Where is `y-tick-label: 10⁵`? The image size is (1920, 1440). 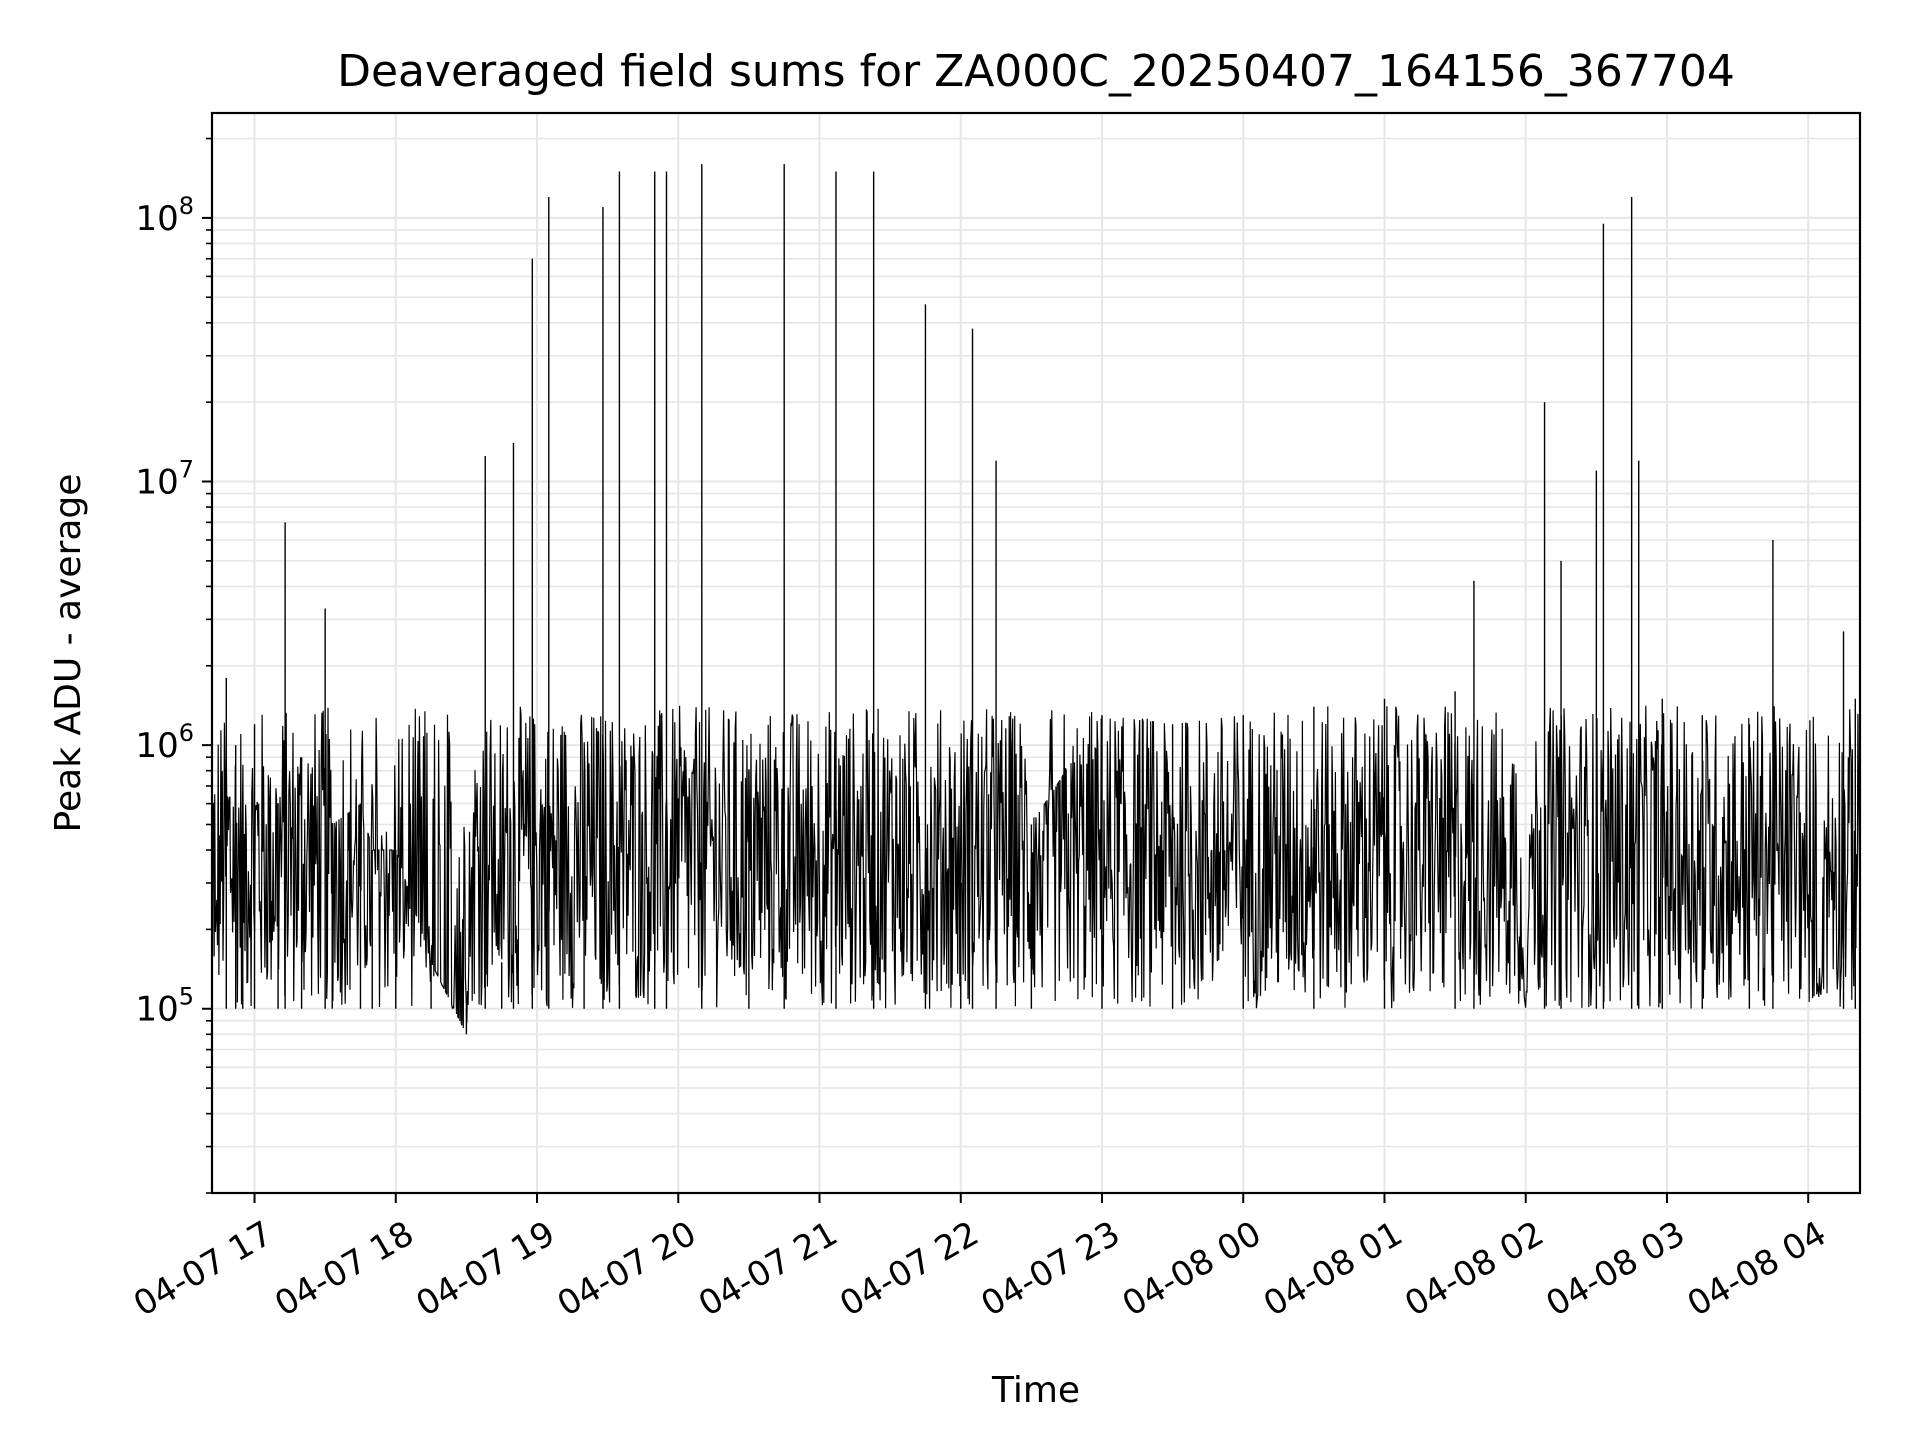 y-tick-label: 10⁵ is located at coordinates (164, 1006).